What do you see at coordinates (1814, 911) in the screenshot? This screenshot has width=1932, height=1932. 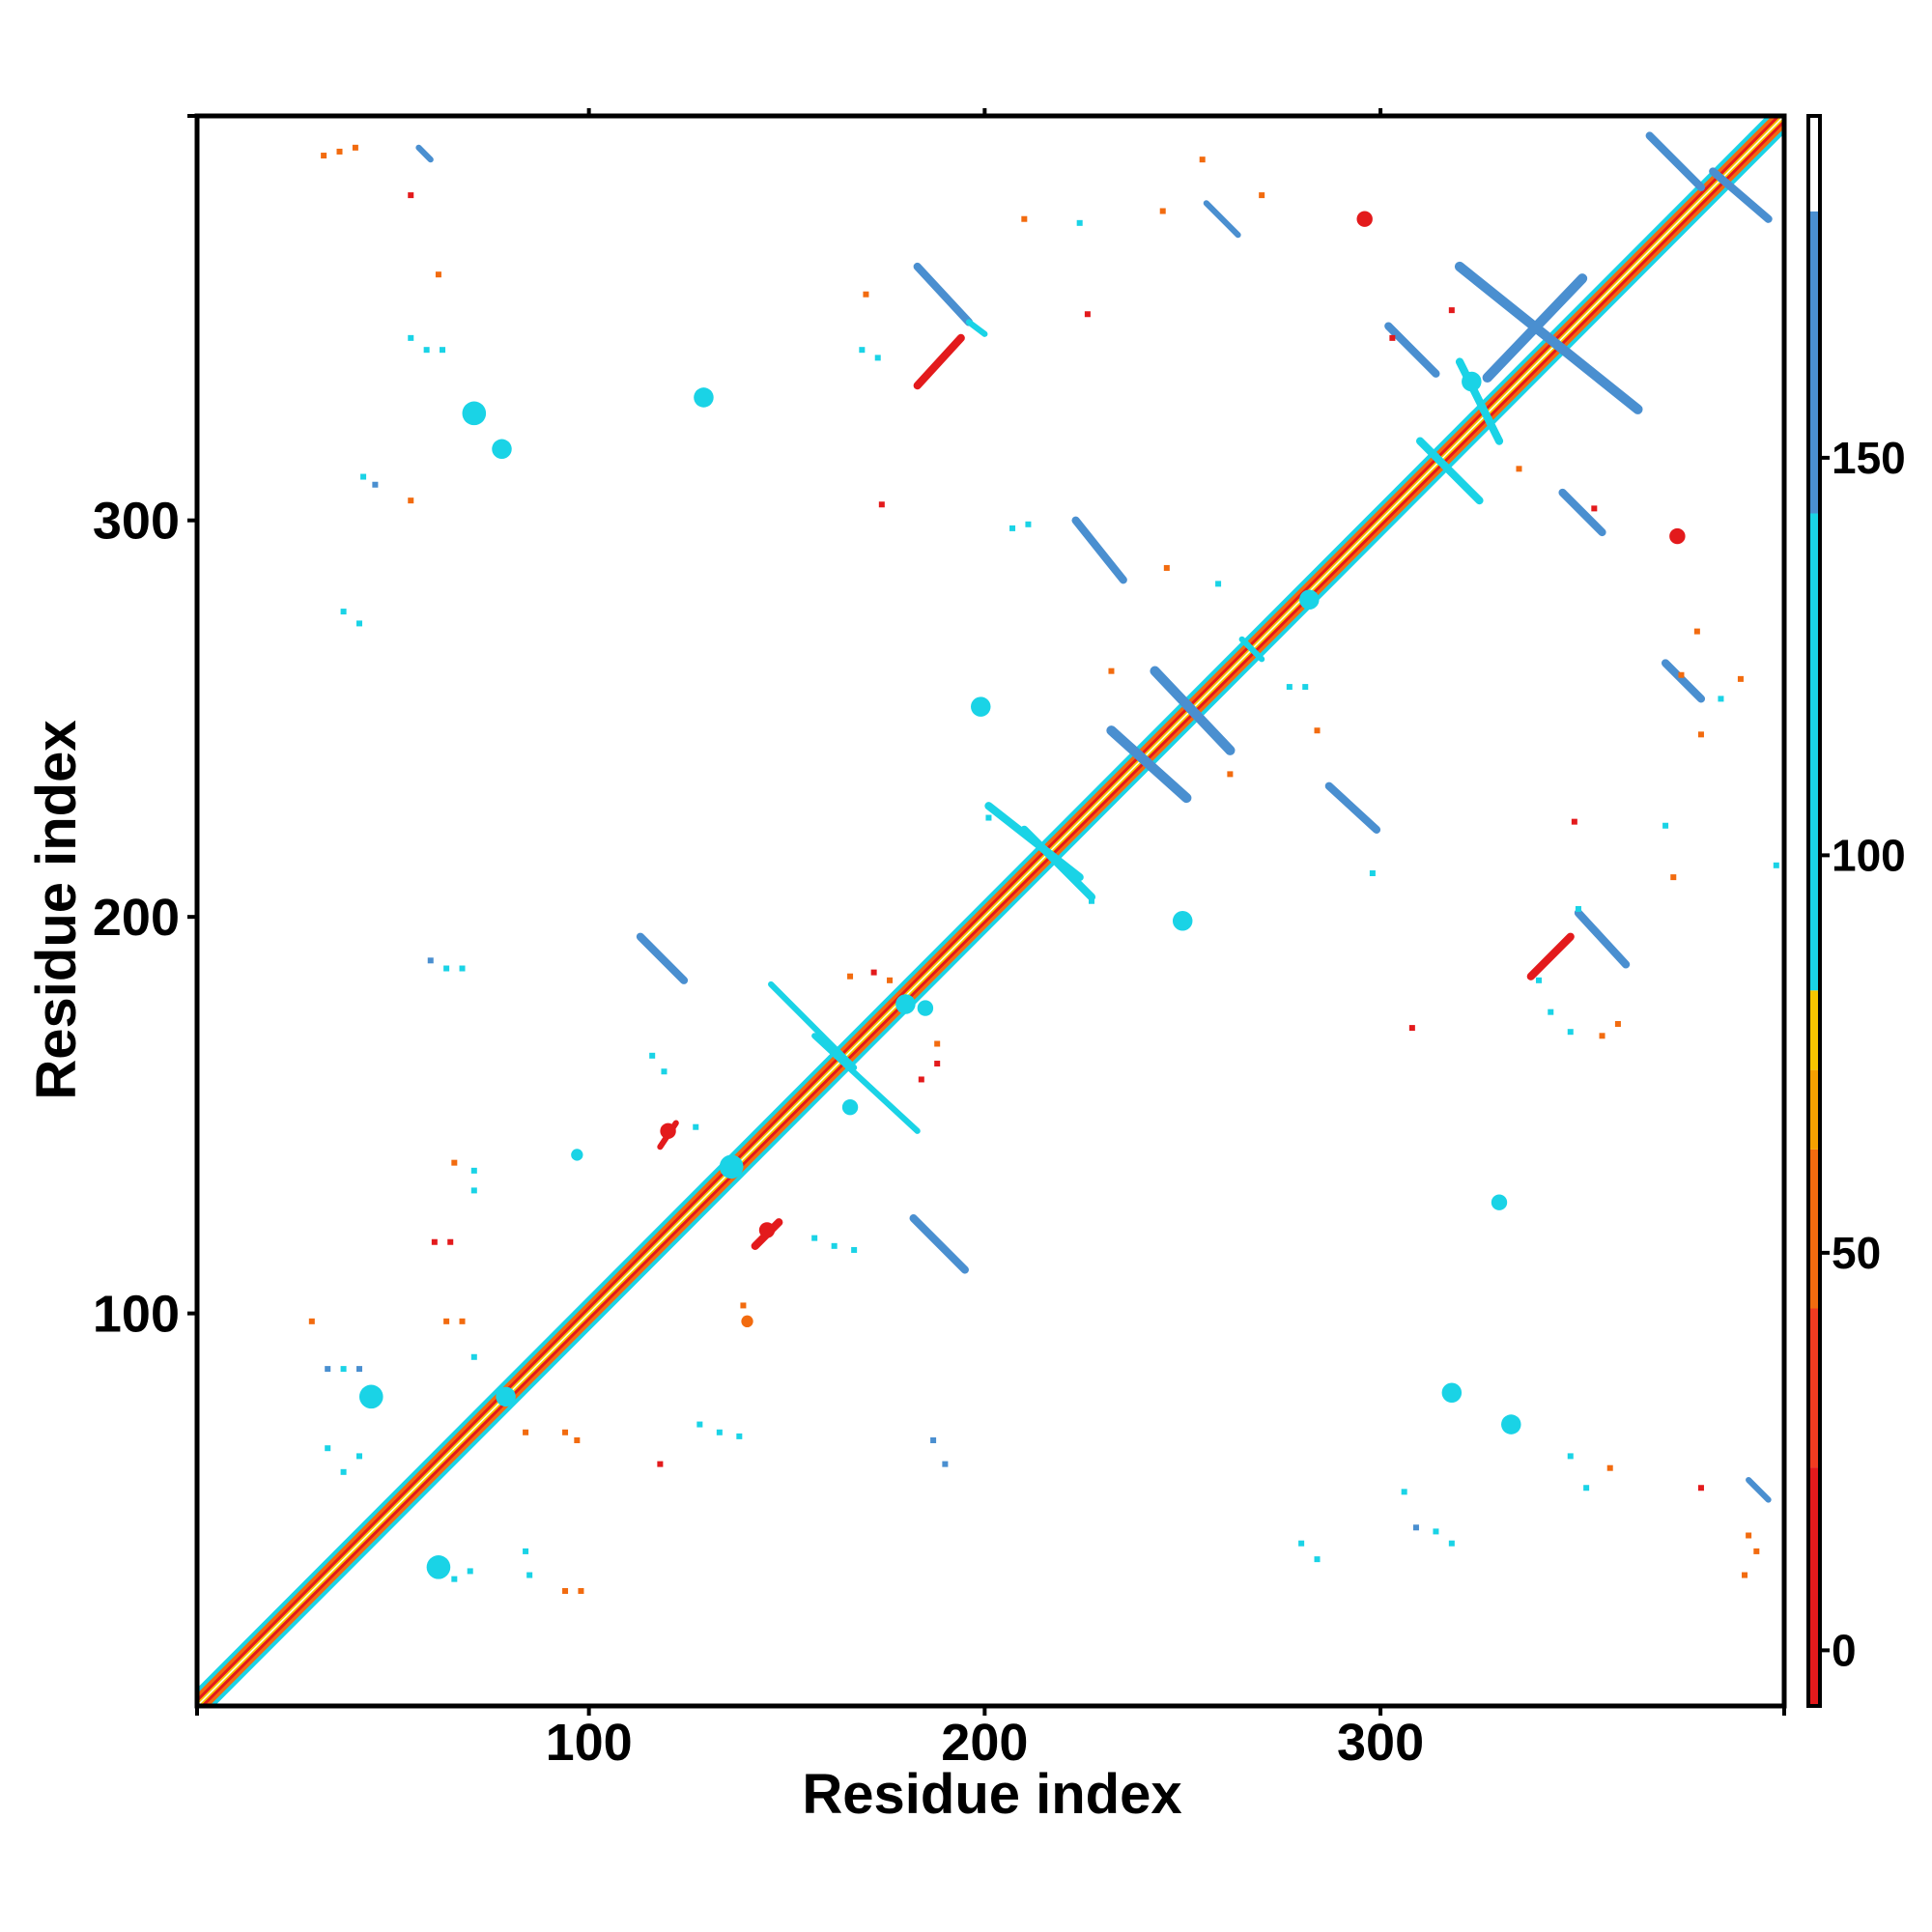 I see `colorbar-frame` at bounding box center [1814, 911].